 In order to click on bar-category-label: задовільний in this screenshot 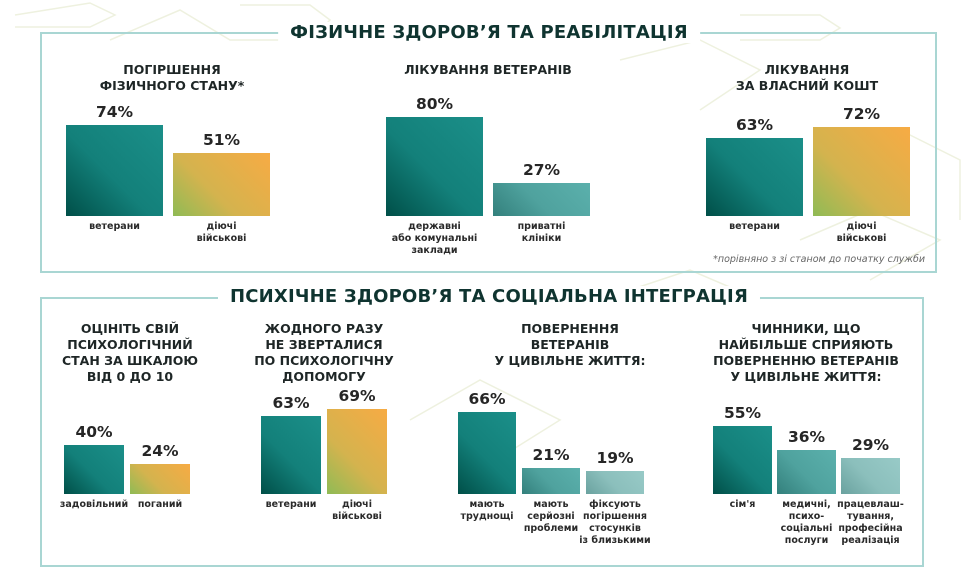, I will do `click(94, 505)`.